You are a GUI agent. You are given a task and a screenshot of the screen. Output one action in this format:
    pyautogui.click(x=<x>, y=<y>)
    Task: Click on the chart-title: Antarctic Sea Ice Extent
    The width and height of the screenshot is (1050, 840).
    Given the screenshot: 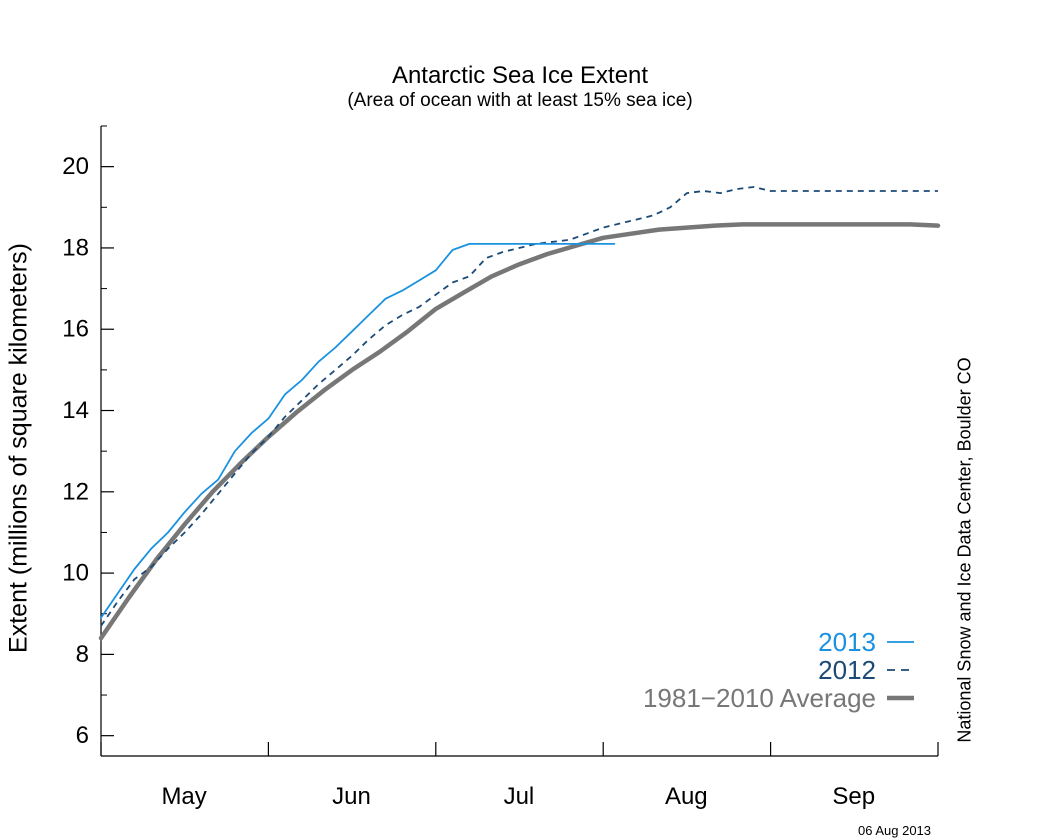 What is the action you would take?
    pyautogui.click(x=520, y=75)
    